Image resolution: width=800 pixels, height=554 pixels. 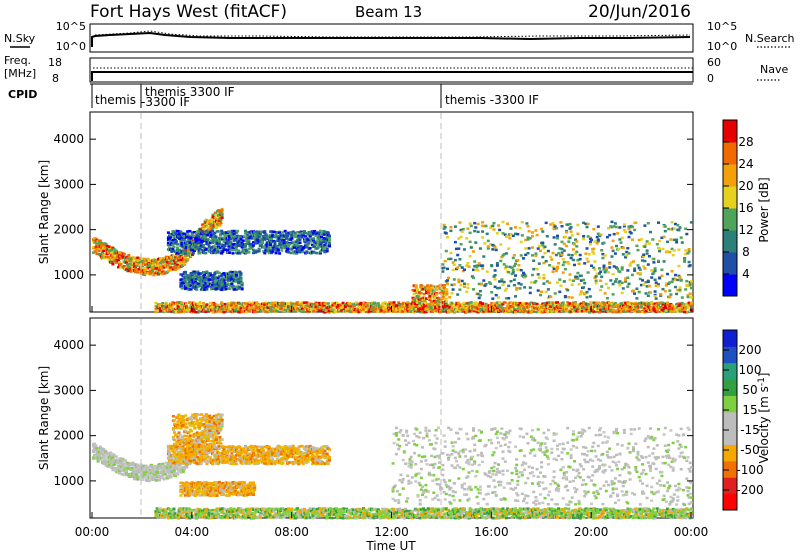 I want to click on nave-tick-bottom: 0, so click(x=710, y=78).